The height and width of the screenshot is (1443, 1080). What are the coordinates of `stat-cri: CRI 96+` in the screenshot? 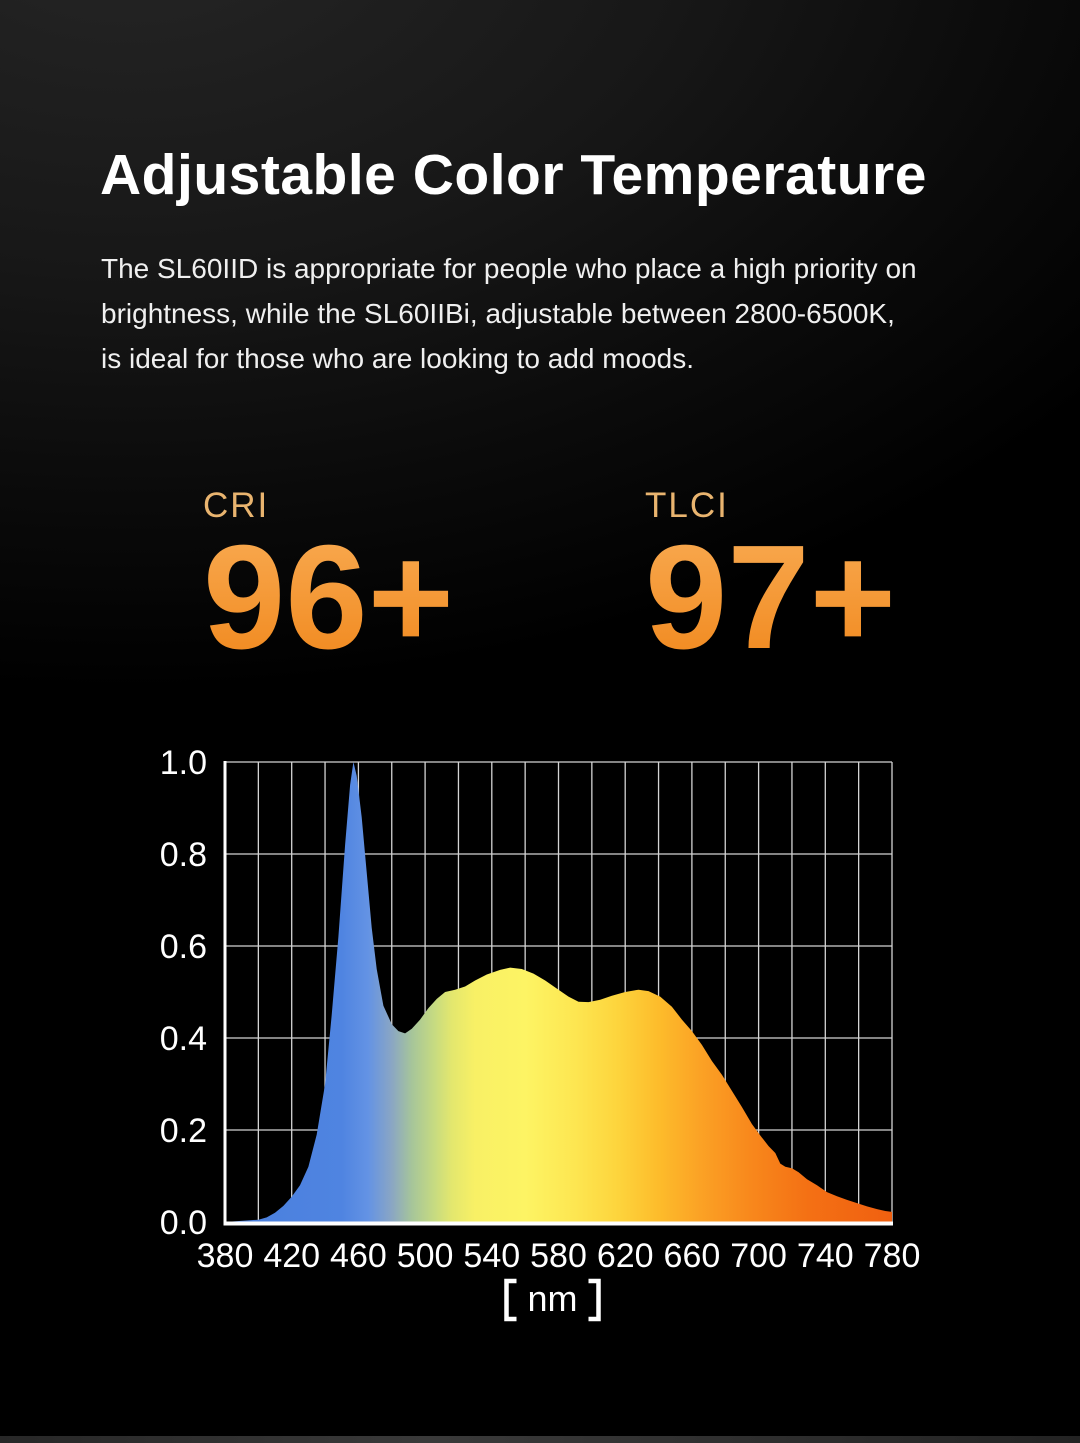 It's located at (329, 583).